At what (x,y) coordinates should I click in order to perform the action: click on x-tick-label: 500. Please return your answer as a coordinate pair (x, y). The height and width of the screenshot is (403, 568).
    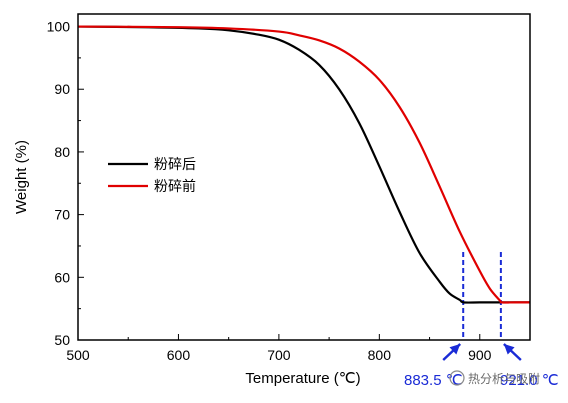
    Looking at the image, I should click on (78, 355).